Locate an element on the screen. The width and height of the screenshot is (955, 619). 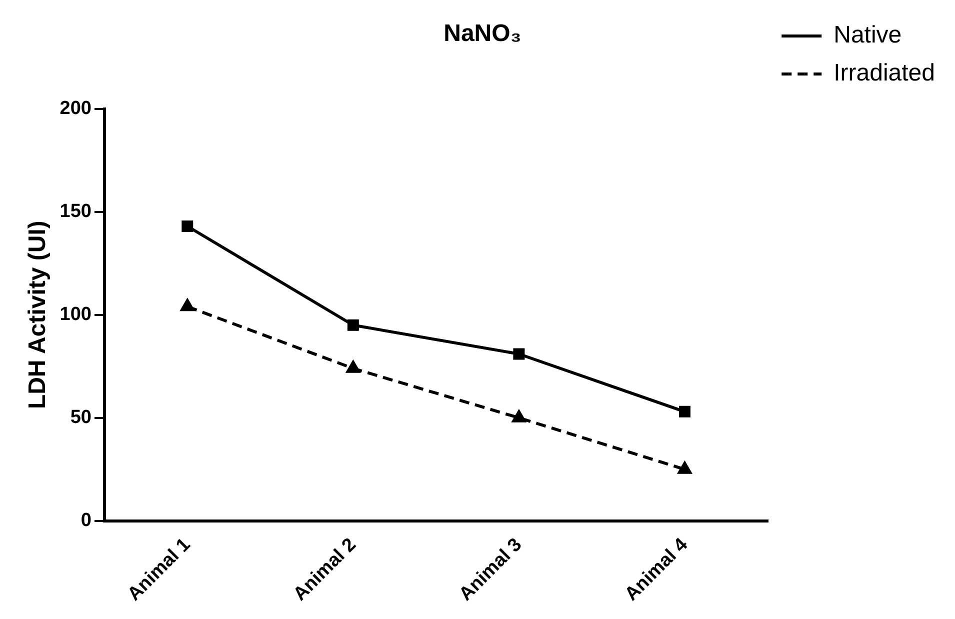
y-axis-title: LDH Activity (UI) is located at coordinates (38, 315).